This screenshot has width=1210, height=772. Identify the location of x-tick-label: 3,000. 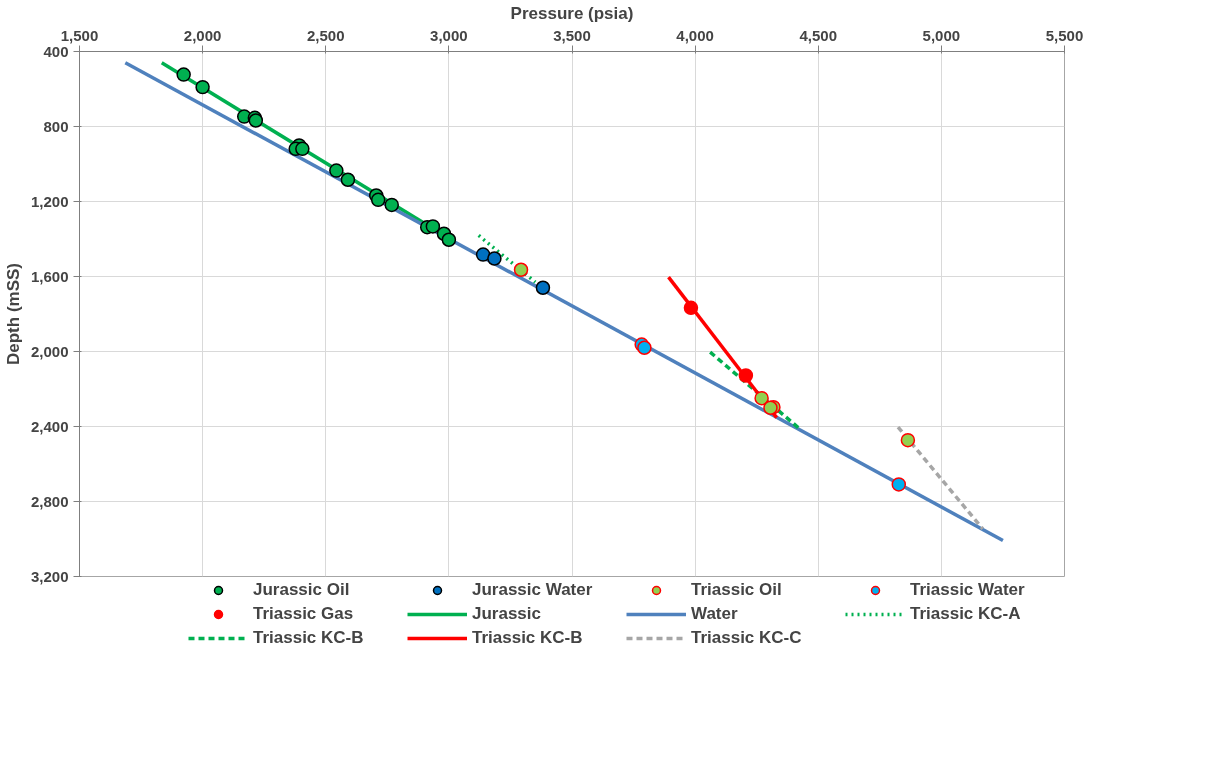
(449, 35).